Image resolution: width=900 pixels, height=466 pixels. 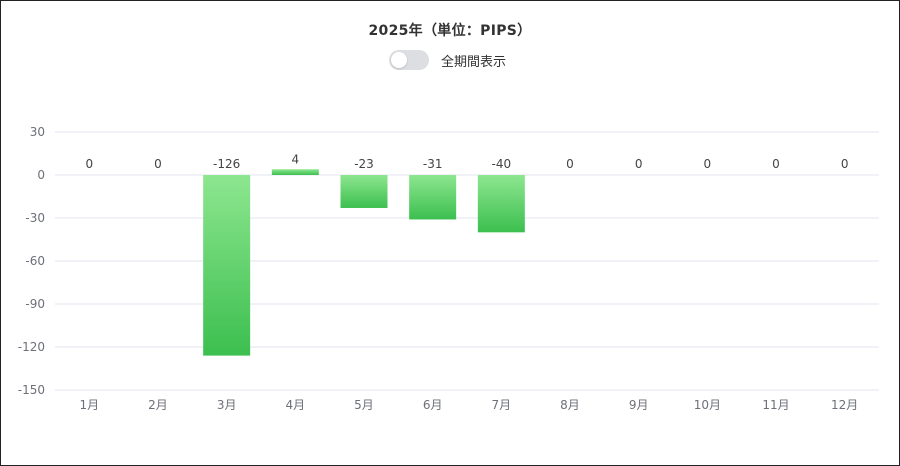 I want to click on x-tick-label: 2月, so click(x=158, y=405).